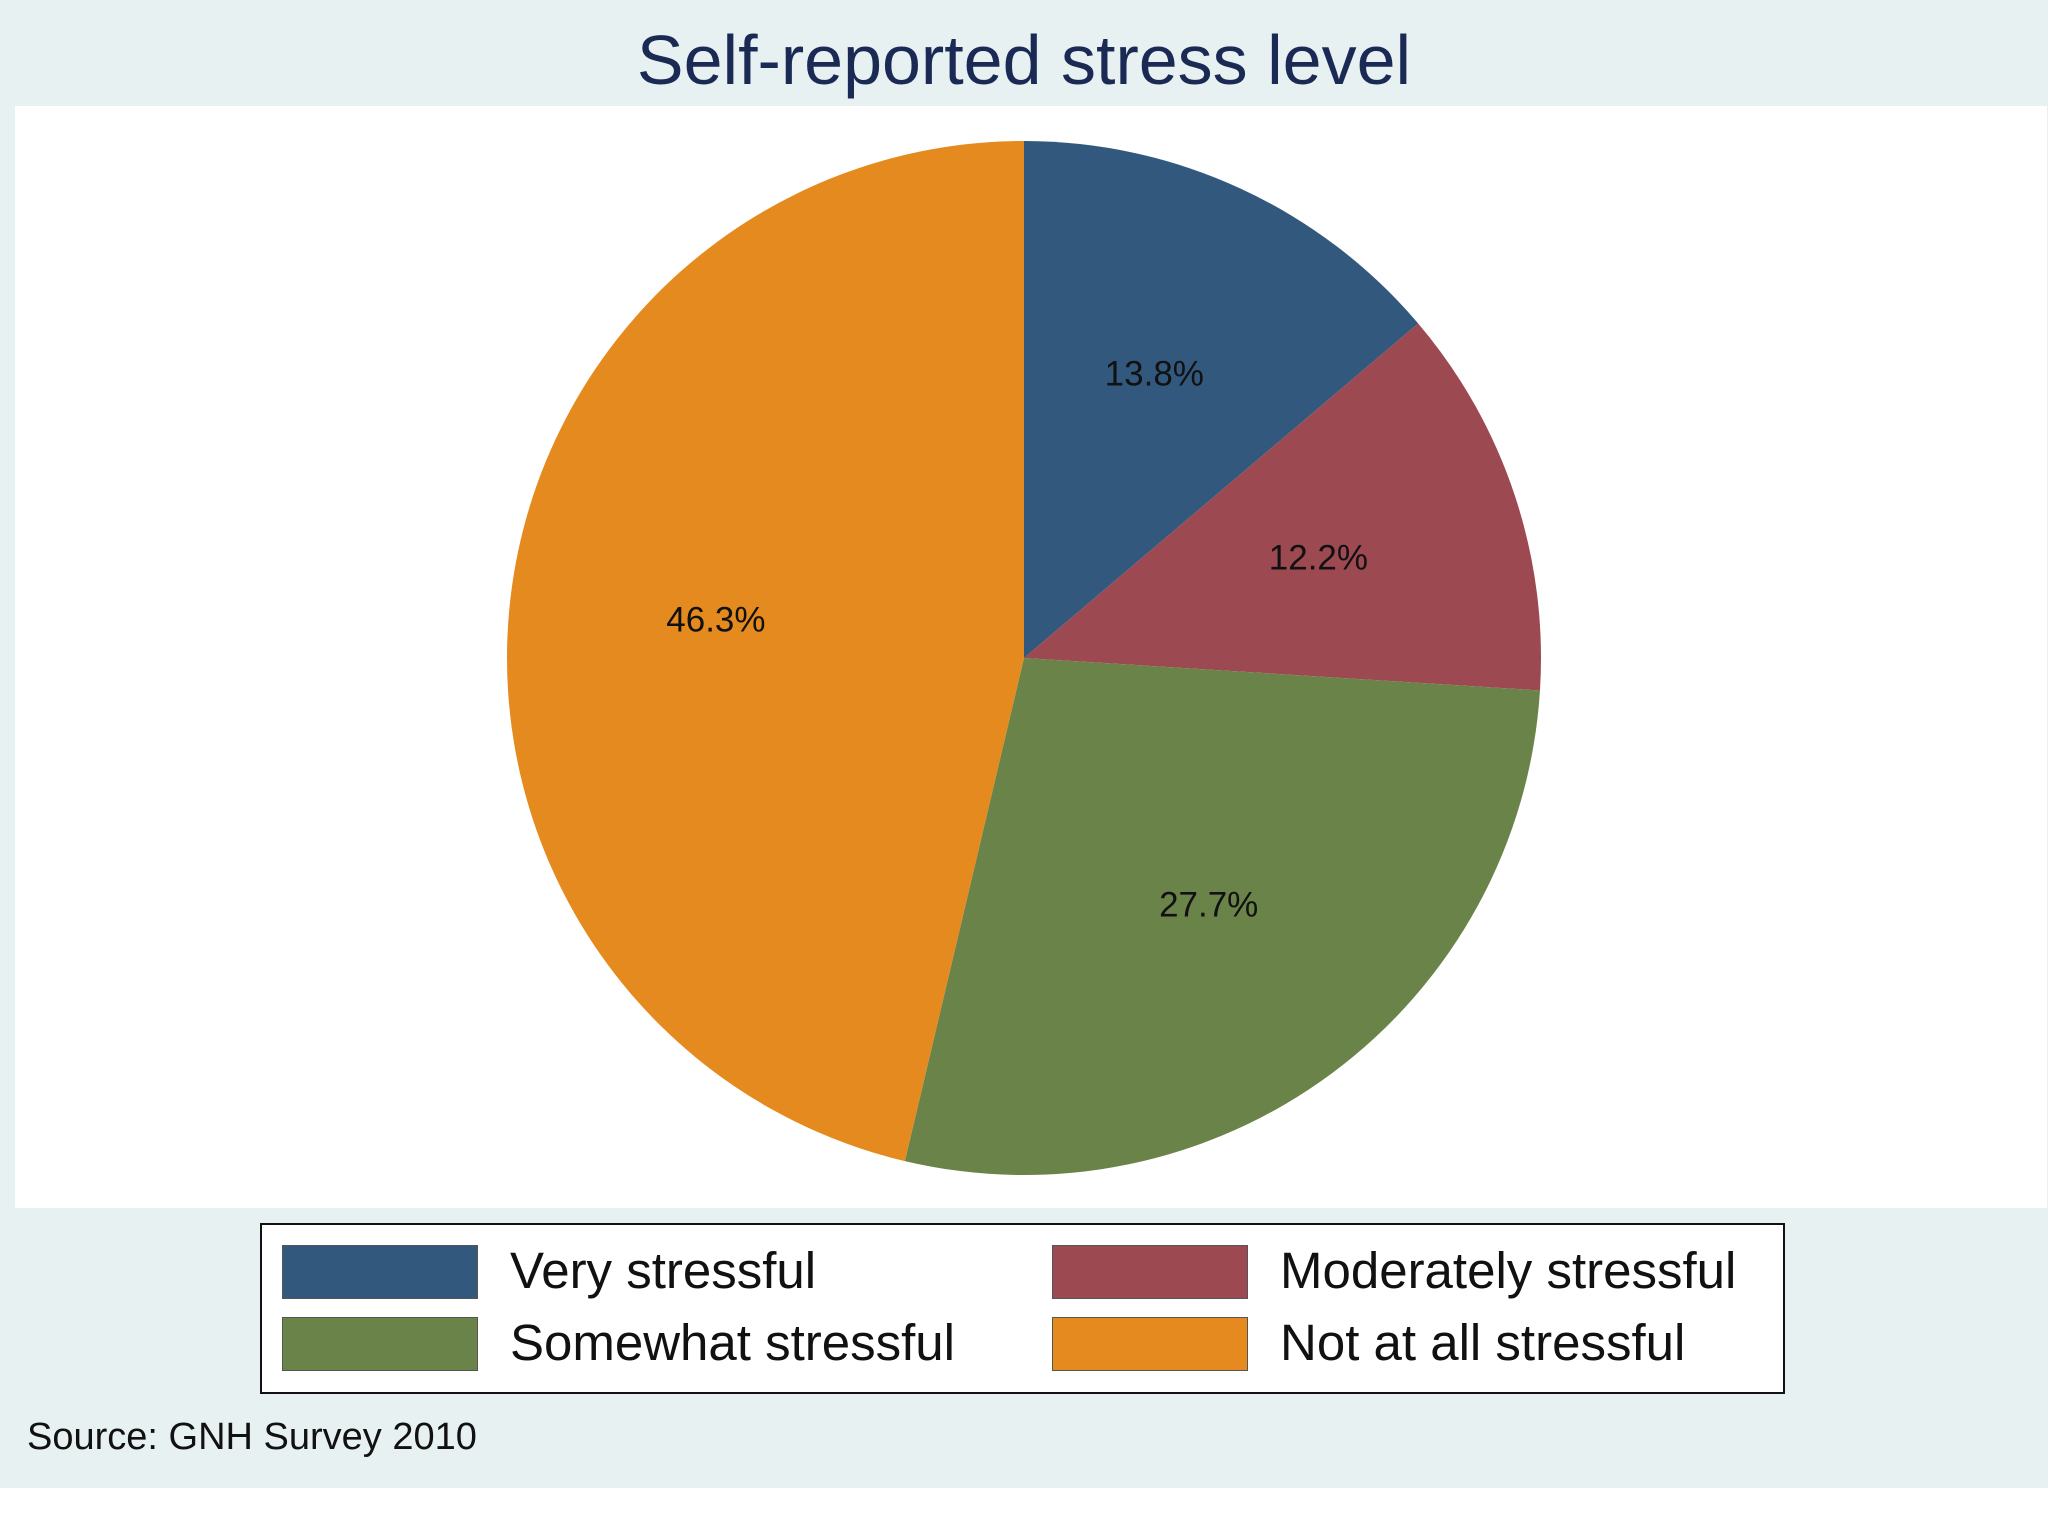 The width and height of the screenshot is (2048, 1536). What do you see at coordinates (1508, 1270) in the screenshot?
I see `legend-label: Moderately stressful` at bounding box center [1508, 1270].